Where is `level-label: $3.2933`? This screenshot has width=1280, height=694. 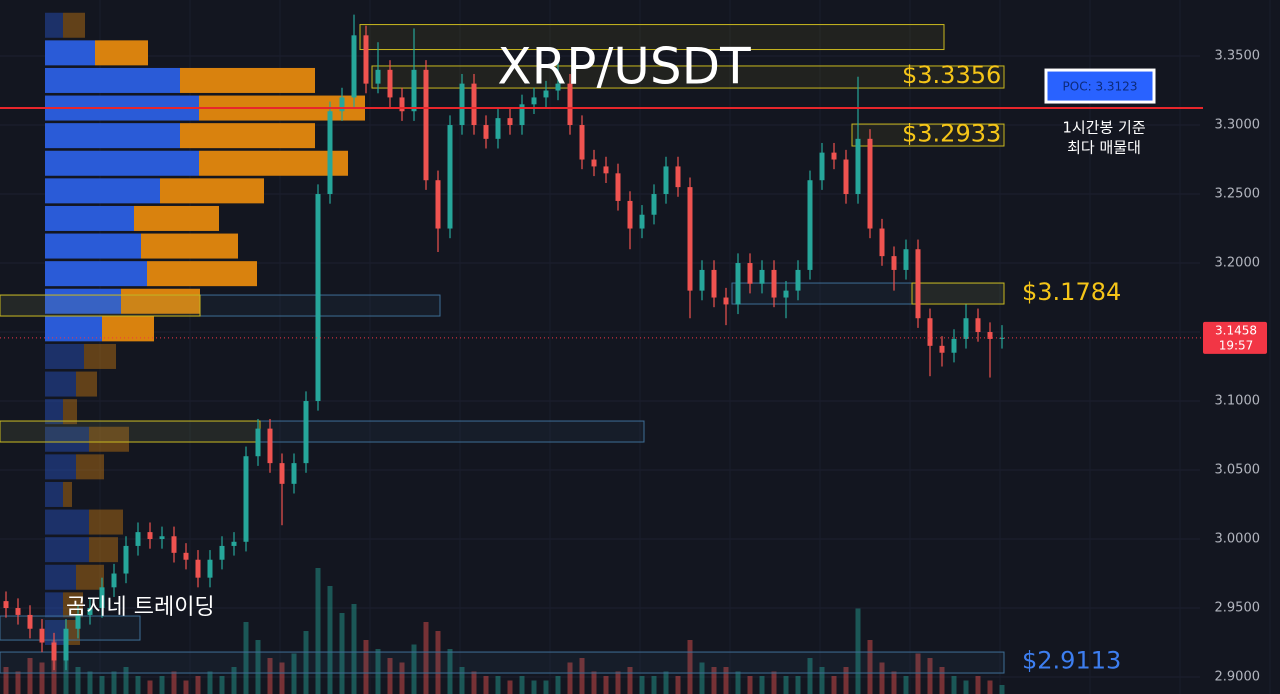
level-label: $3.2933 is located at coordinates (951, 133).